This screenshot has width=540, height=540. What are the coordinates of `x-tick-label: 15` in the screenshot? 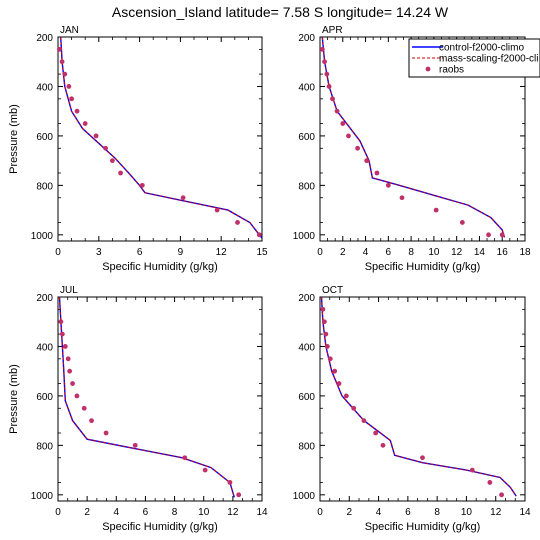 It's located at (262, 252).